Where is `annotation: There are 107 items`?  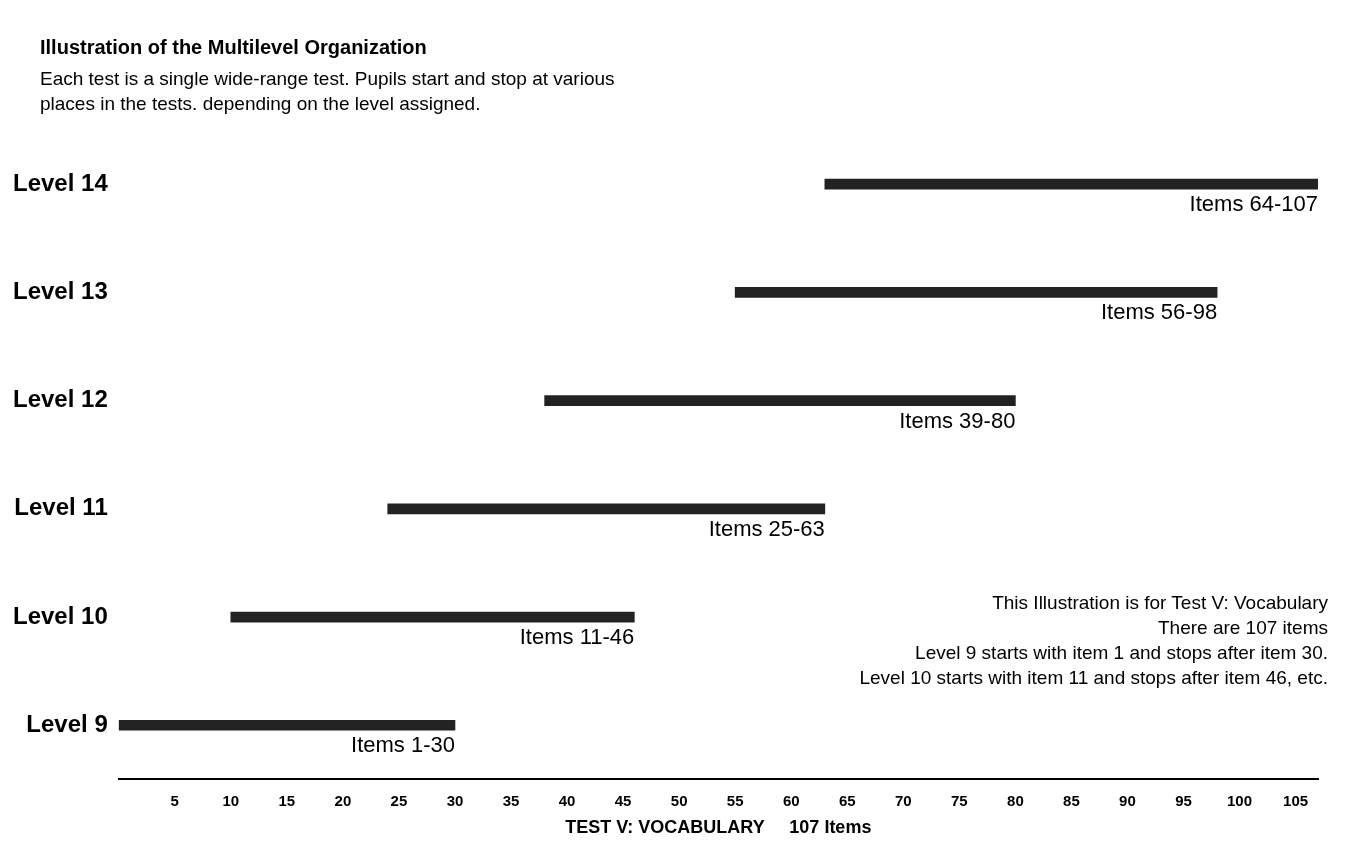 annotation: There are 107 items is located at coordinates (1242, 628).